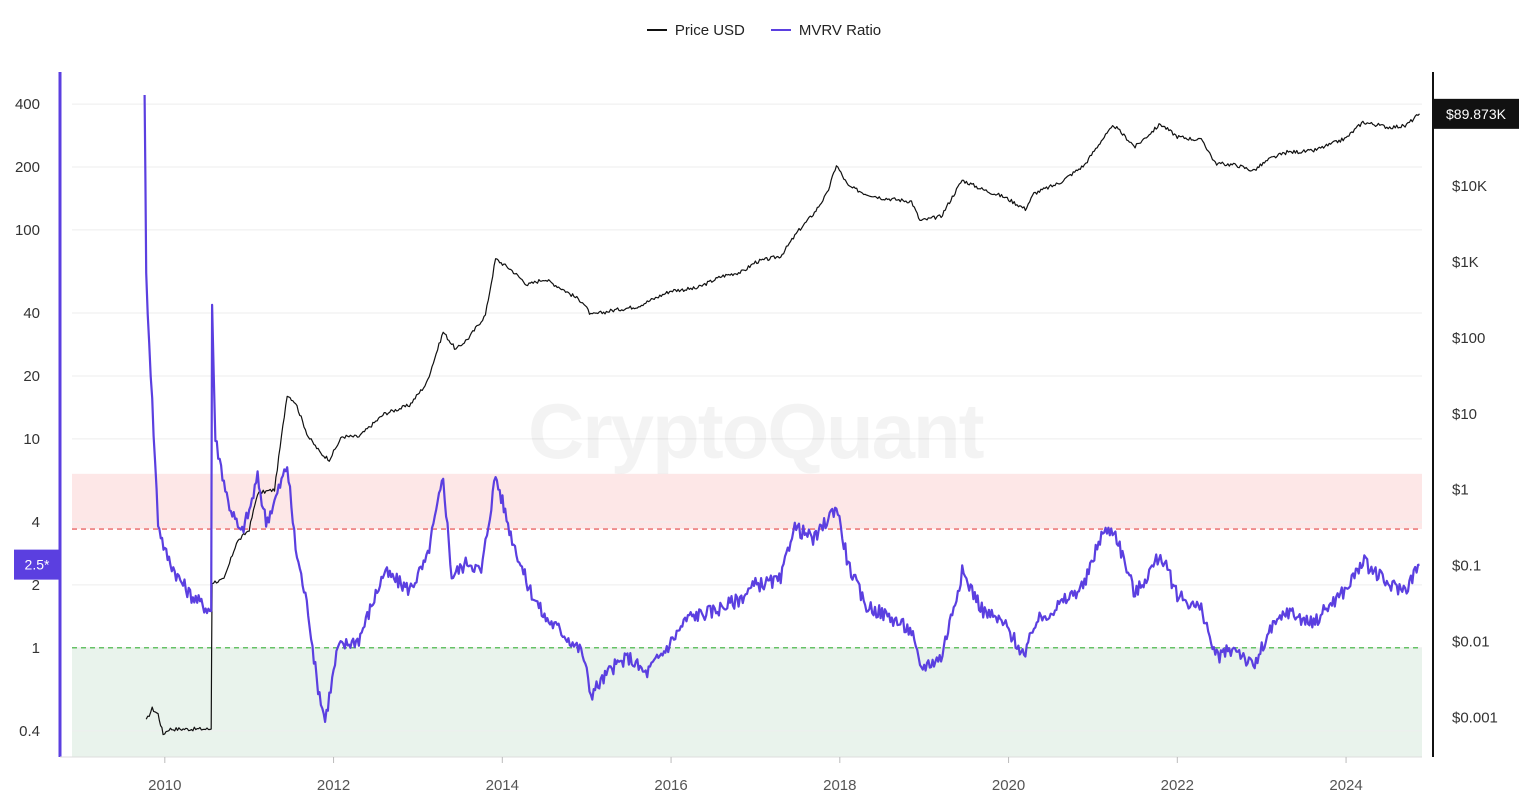 The width and height of the screenshot is (1528, 804). What do you see at coordinates (755, 775) in the screenshot?
I see `x-axis-ticks: 2010 2012 2014 2016 2018 2020 2022 2024` at bounding box center [755, 775].